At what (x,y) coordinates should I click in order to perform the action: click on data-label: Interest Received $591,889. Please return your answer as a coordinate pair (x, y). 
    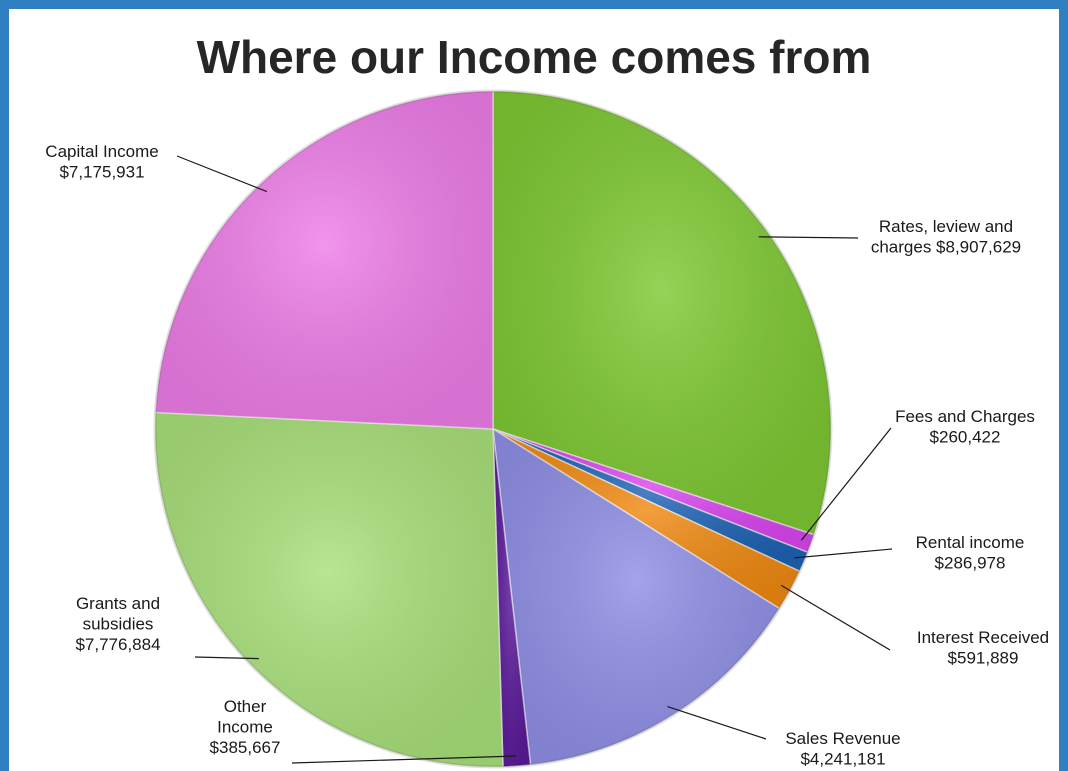
    Looking at the image, I should click on (983, 647).